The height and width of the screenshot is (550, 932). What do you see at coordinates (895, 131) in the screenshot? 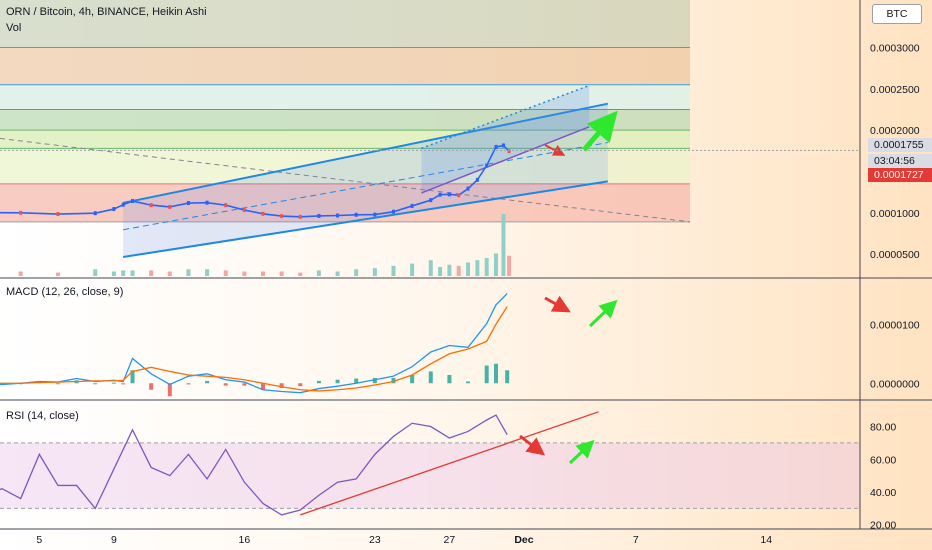
I see `price-axis-tick: 0.0002000` at bounding box center [895, 131].